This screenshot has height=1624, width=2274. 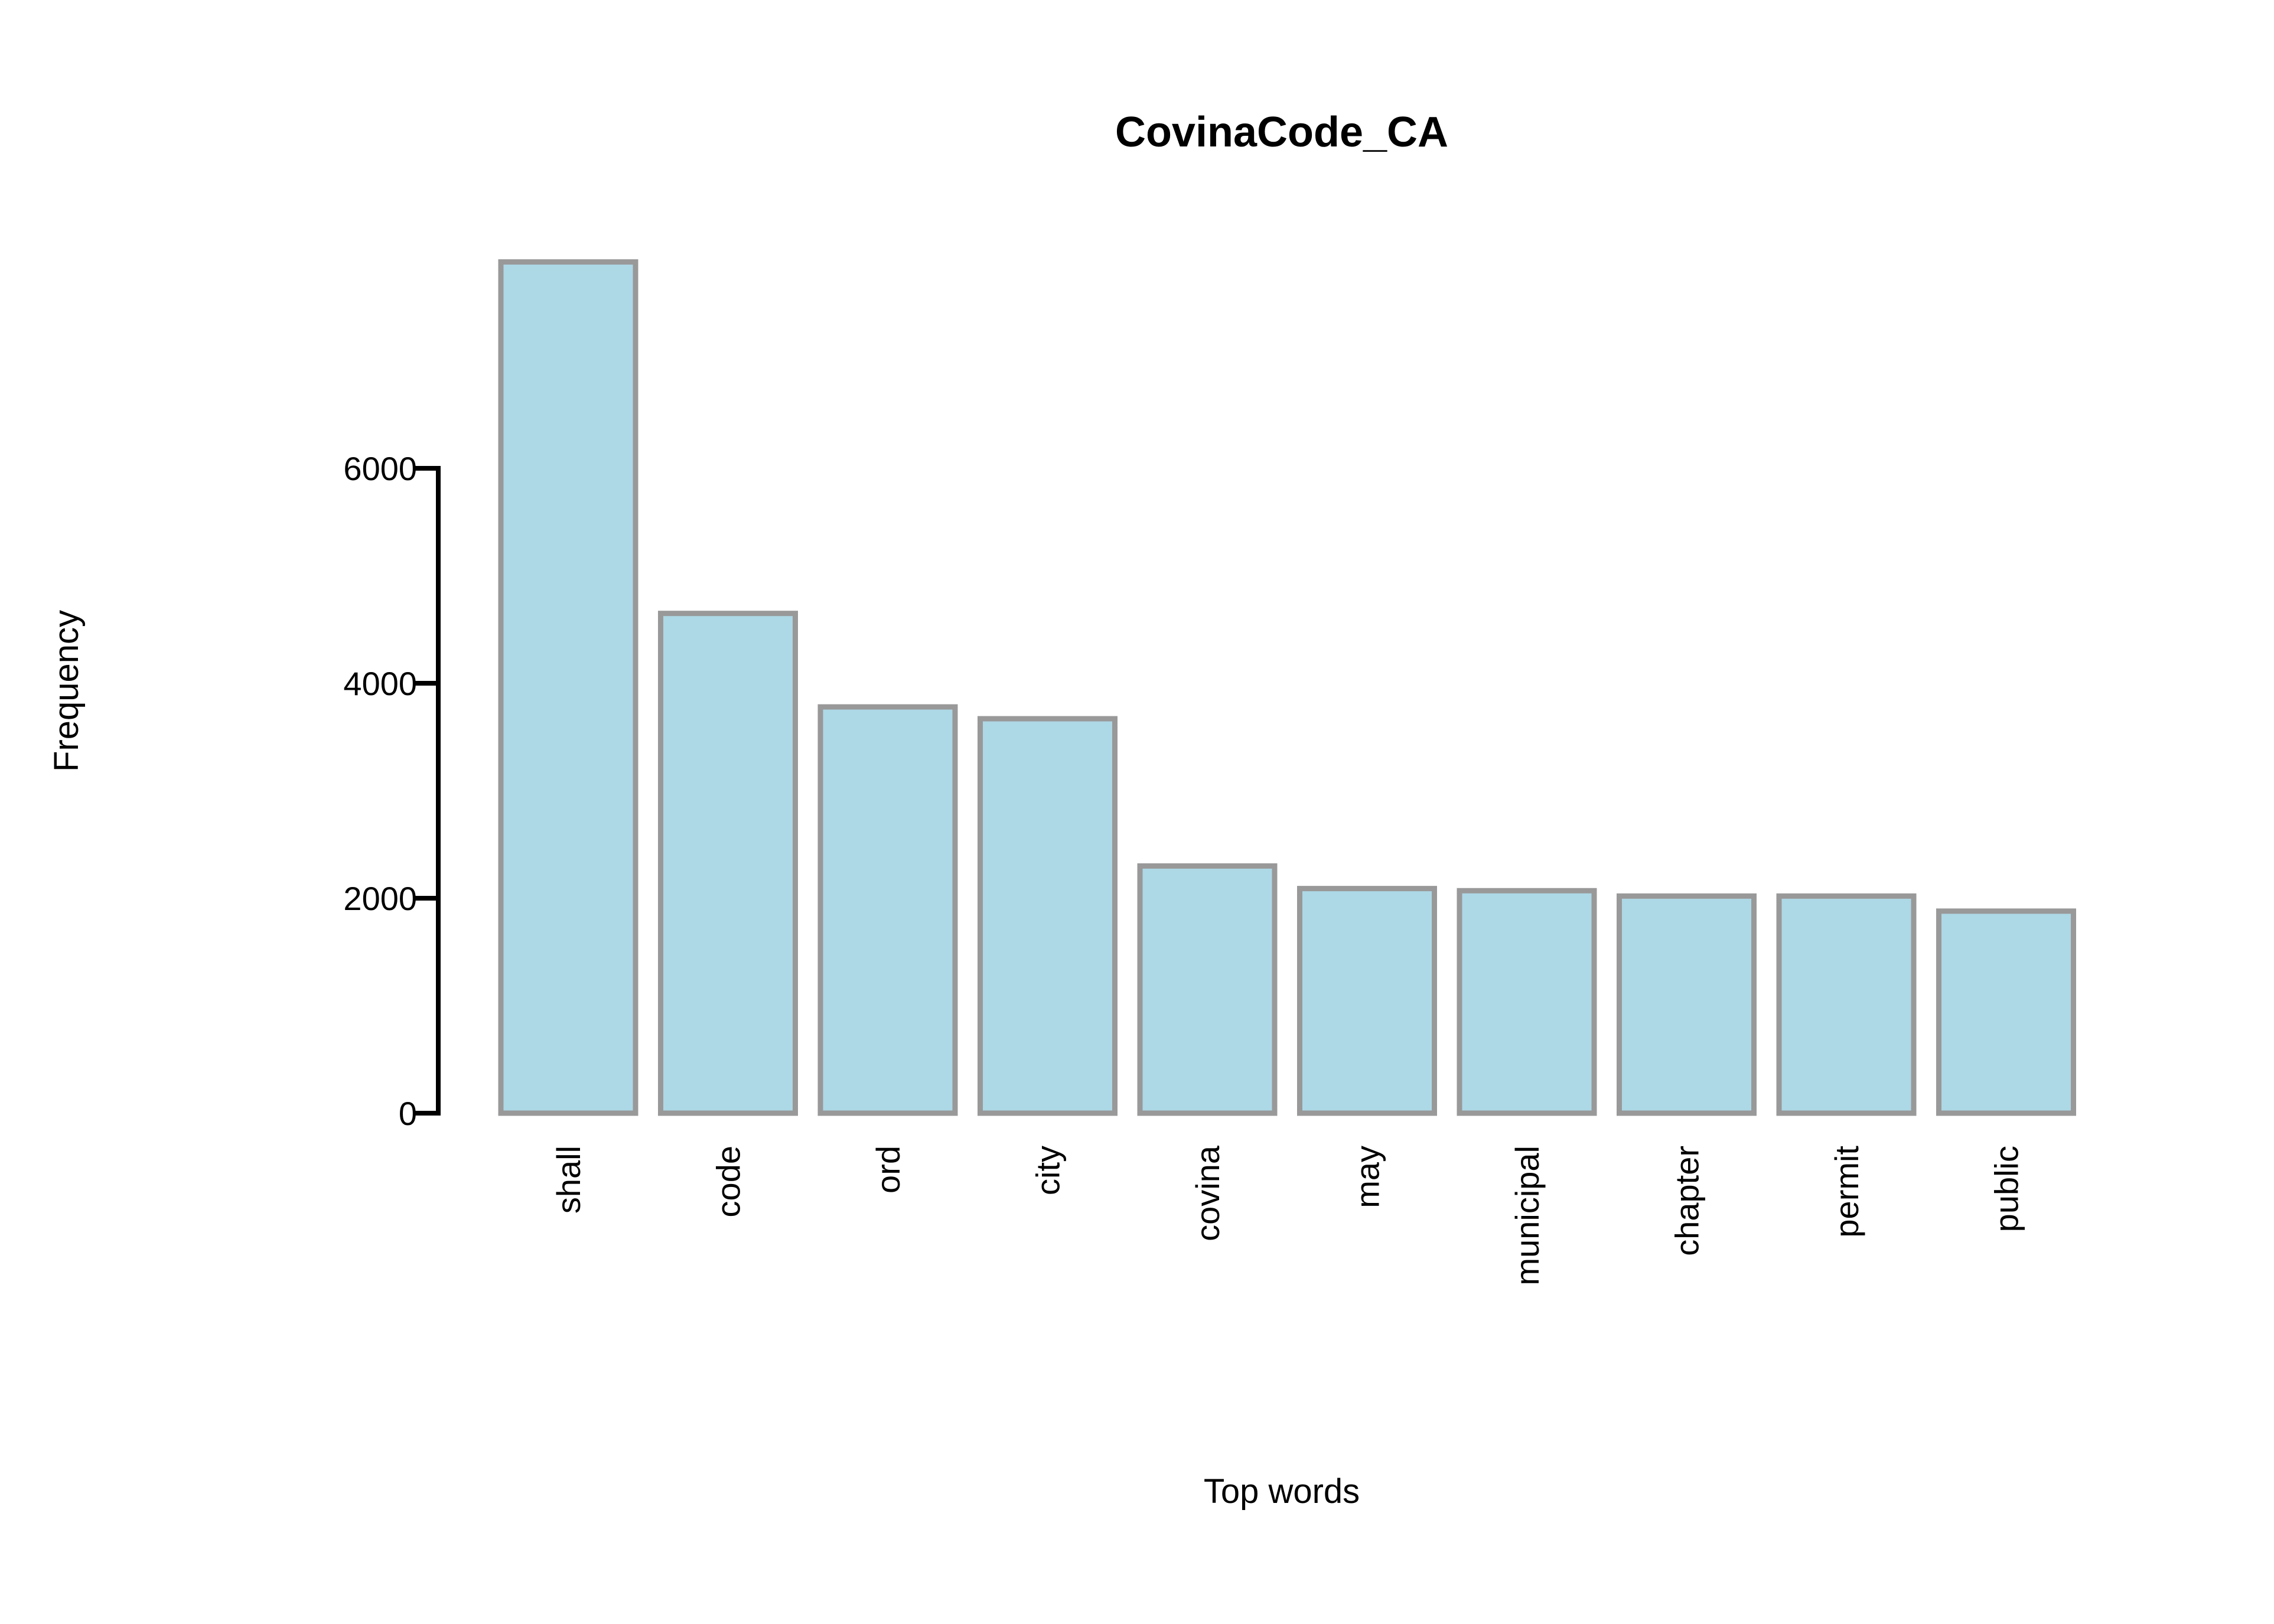 What do you see at coordinates (1207, 1193) in the screenshot?
I see `x-tick-label: covina` at bounding box center [1207, 1193].